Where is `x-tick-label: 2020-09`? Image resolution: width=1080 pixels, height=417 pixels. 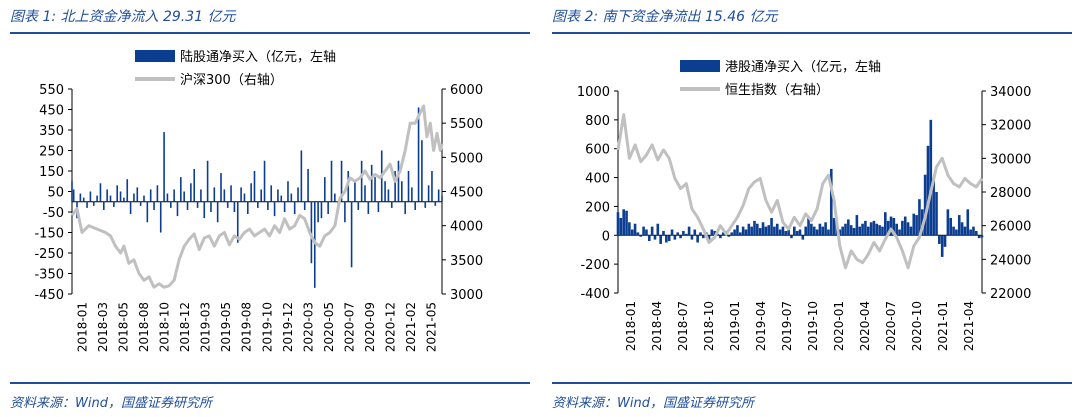 x-tick-label: 2020-09 is located at coordinates (370, 327).